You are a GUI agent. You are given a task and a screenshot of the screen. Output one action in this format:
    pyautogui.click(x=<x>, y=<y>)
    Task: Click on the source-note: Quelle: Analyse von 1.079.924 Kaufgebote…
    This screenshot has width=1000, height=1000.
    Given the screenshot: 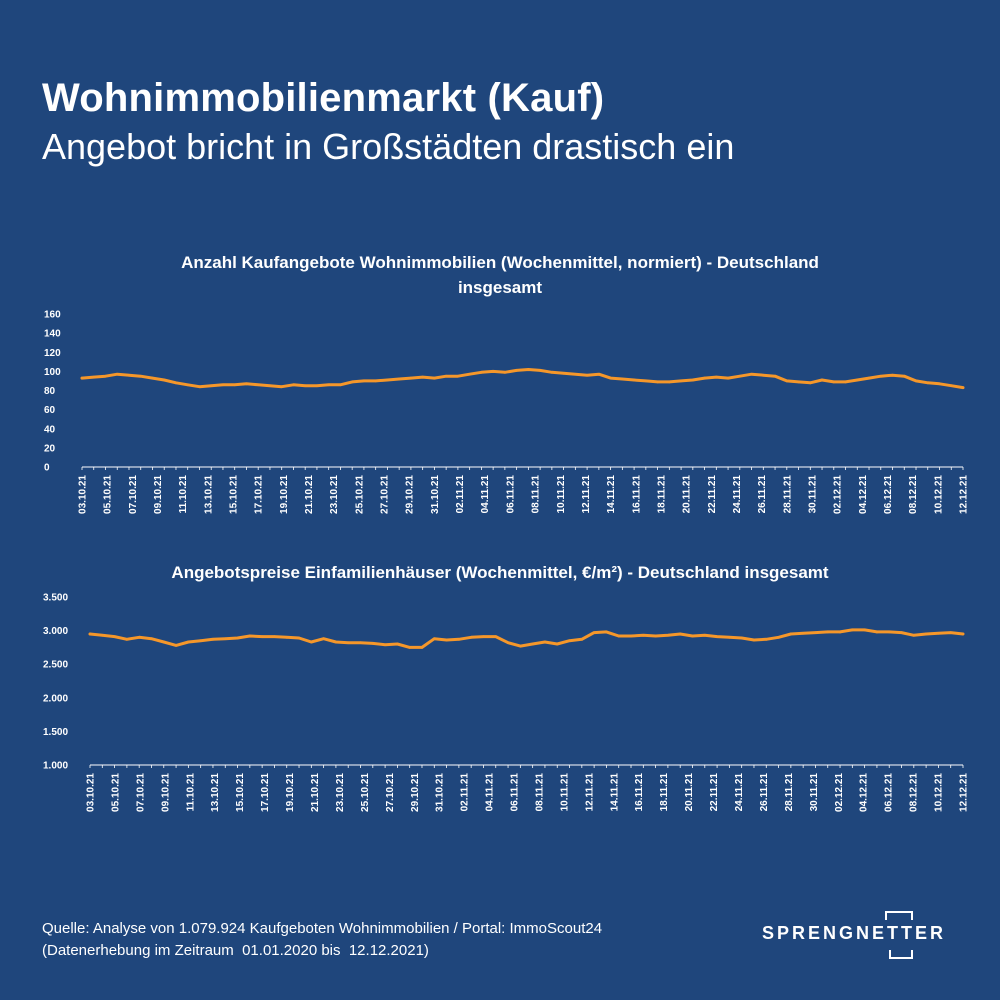 What is the action you would take?
    pyautogui.click(x=322, y=940)
    